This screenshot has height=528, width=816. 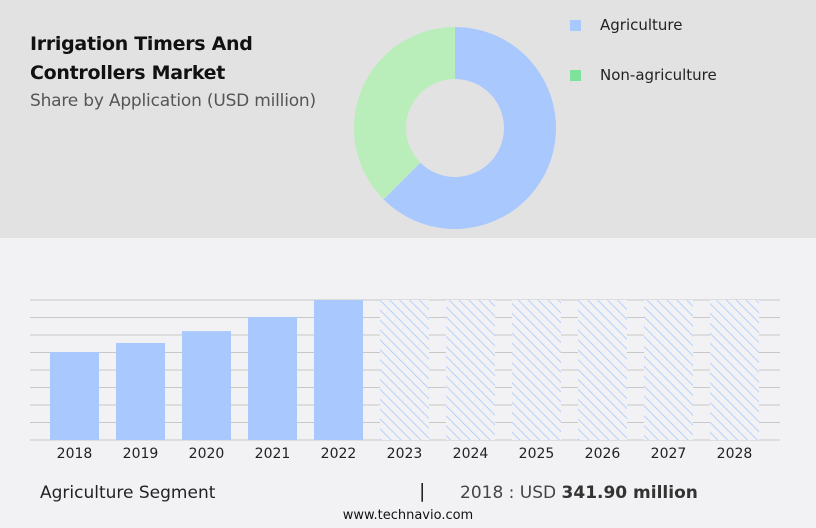 I want to click on forecast-bar-2024, so click(x=470, y=370).